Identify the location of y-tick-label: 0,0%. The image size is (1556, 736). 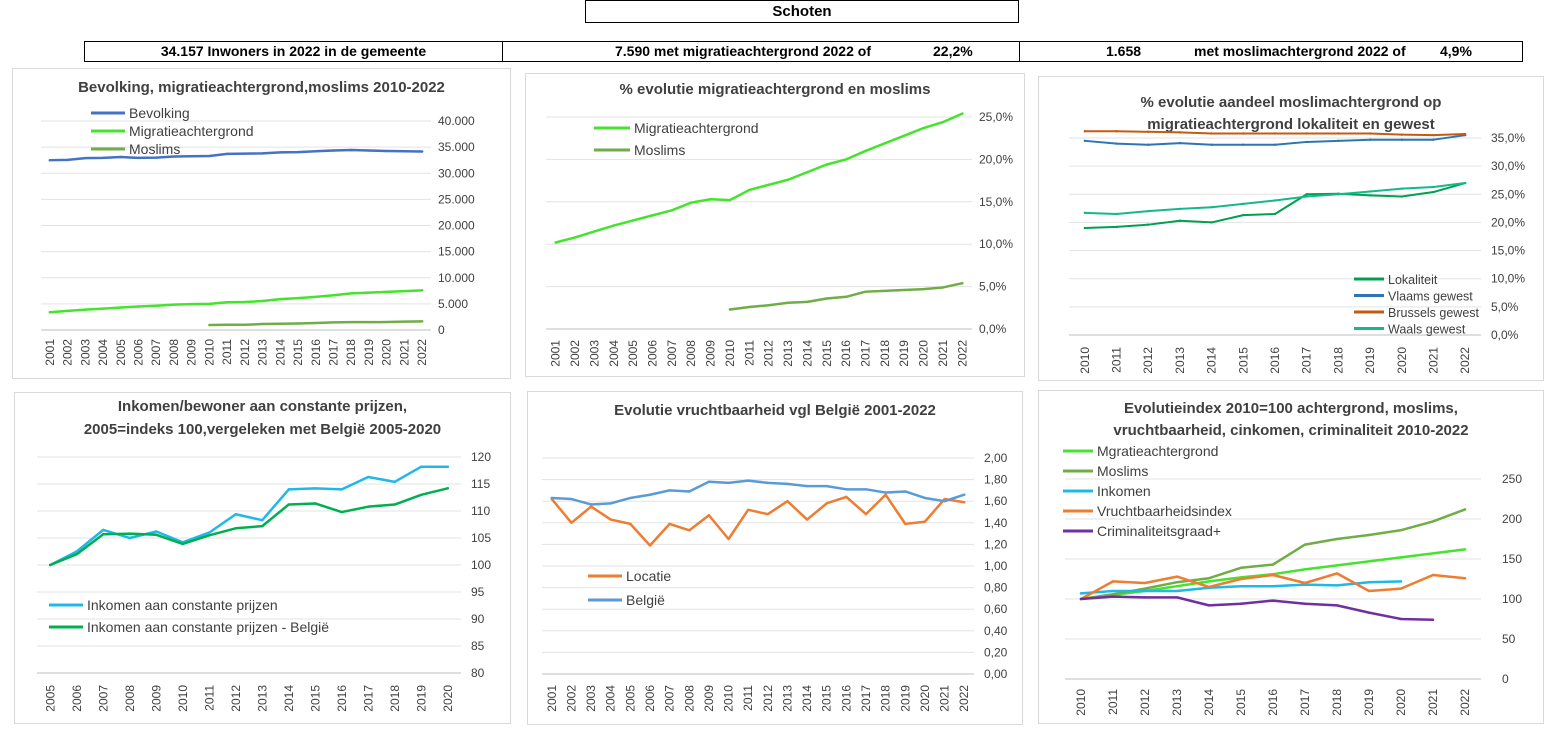
(1505, 335).